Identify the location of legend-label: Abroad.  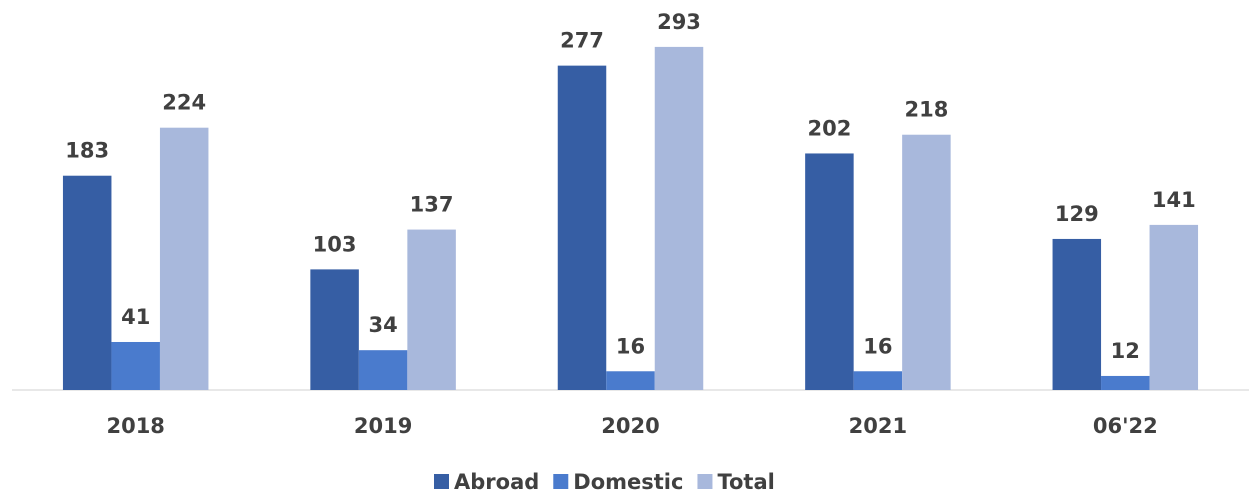
(496, 482).